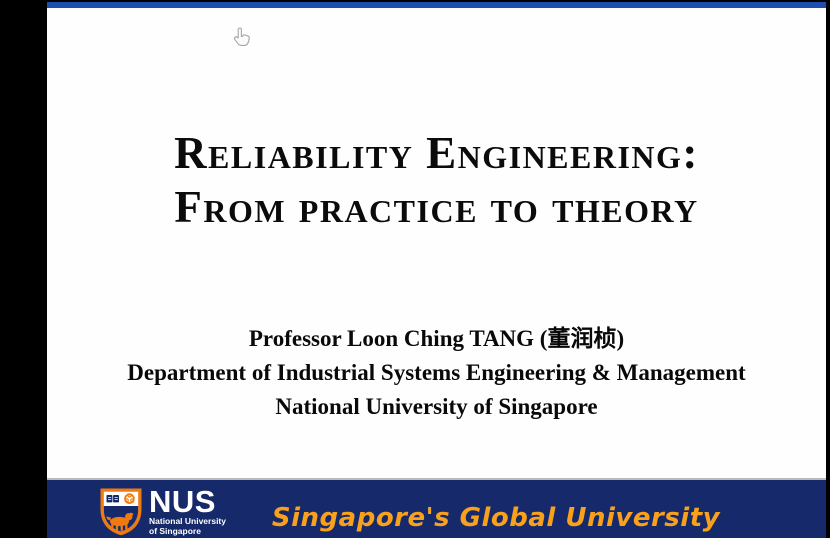  What do you see at coordinates (436, 338) in the screenshot?
I see `author-name: Professor Loon Ching TANG (董润桢)` at bounding box center [436, 338].